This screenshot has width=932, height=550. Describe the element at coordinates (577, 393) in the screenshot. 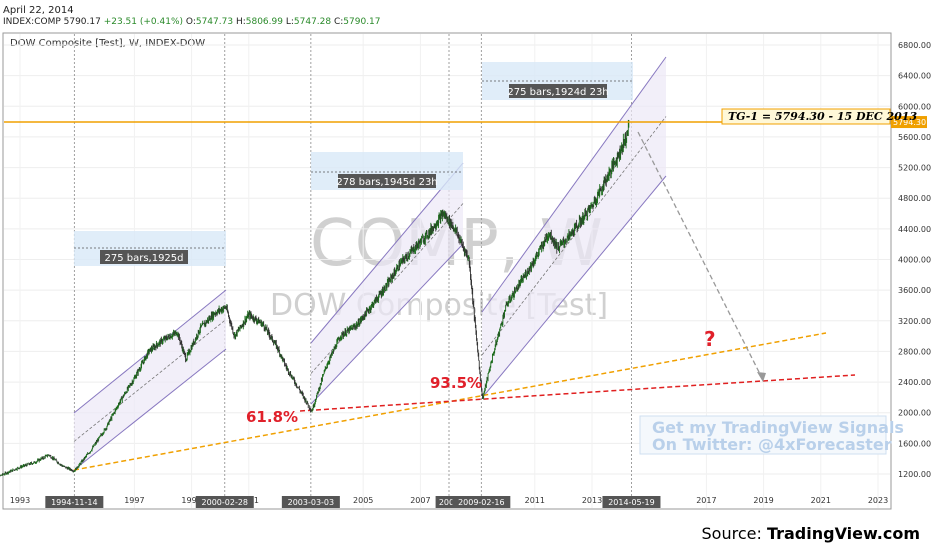

I see `trendline-red` at that location.